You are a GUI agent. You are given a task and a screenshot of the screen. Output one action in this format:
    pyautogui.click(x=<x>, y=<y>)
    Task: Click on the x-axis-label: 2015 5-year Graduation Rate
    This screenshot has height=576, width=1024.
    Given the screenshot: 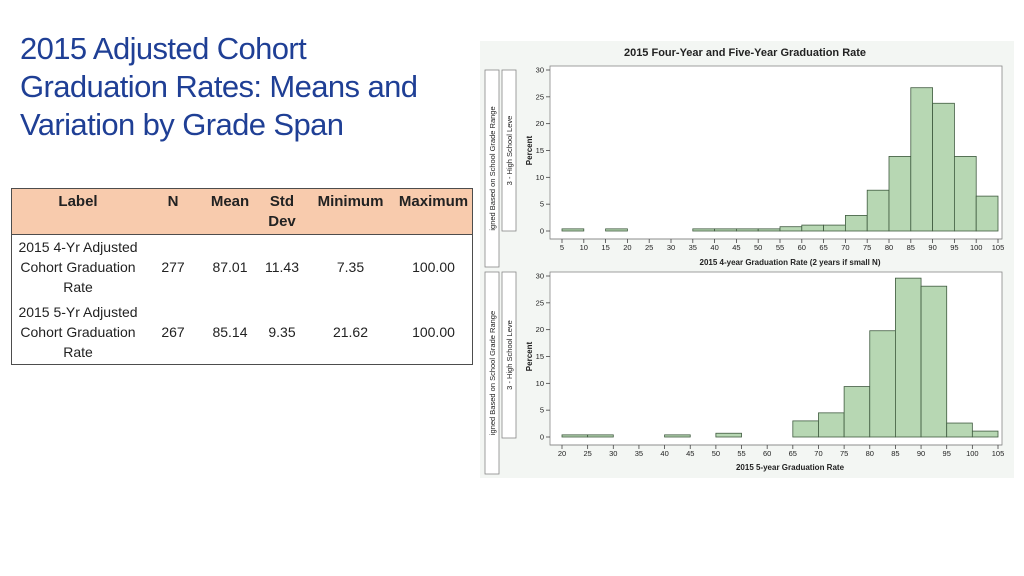 What is the action you would take?
    pyautogui.click(x=790, y=467)
    